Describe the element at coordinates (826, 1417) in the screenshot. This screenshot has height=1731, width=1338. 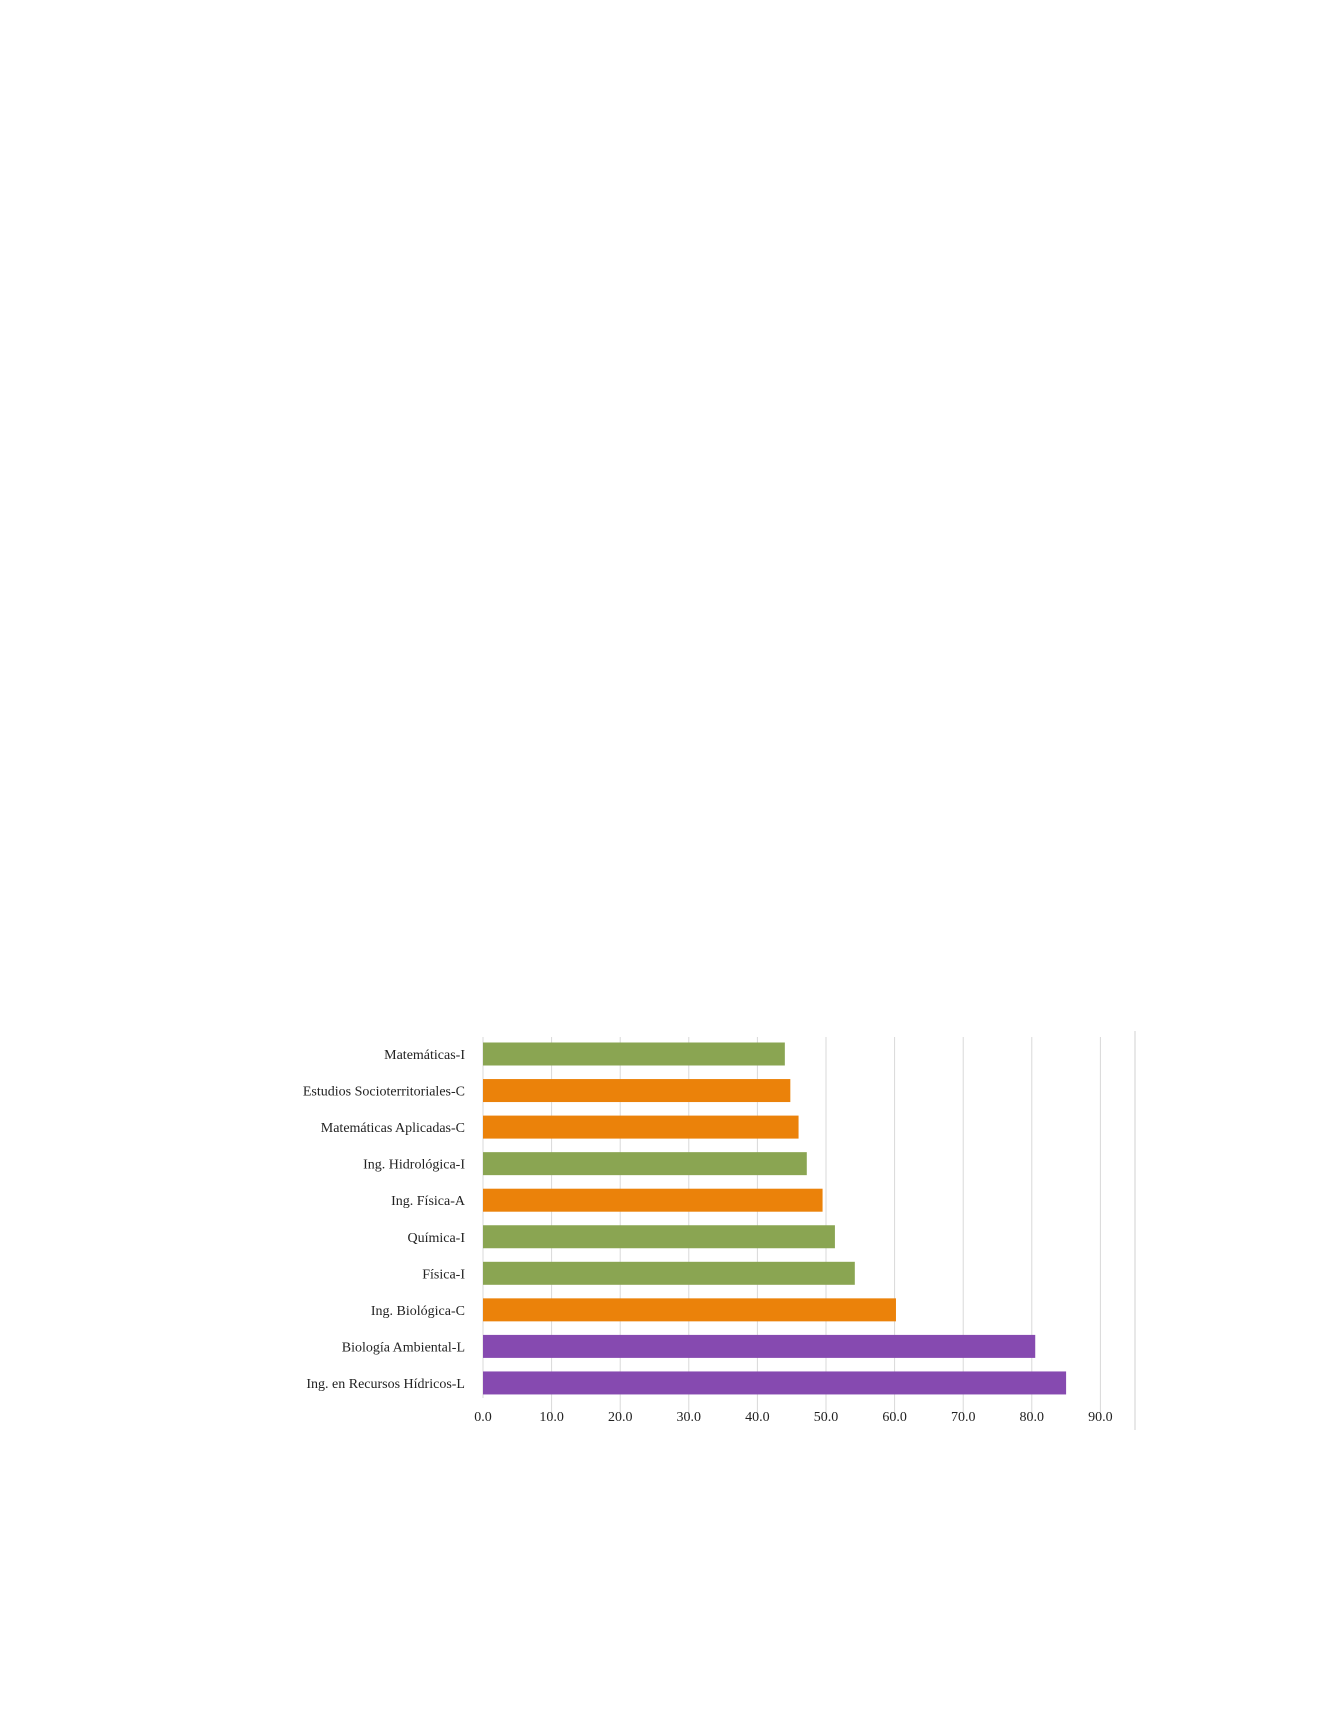
I see `x-tick-label: 50.0` at that location.